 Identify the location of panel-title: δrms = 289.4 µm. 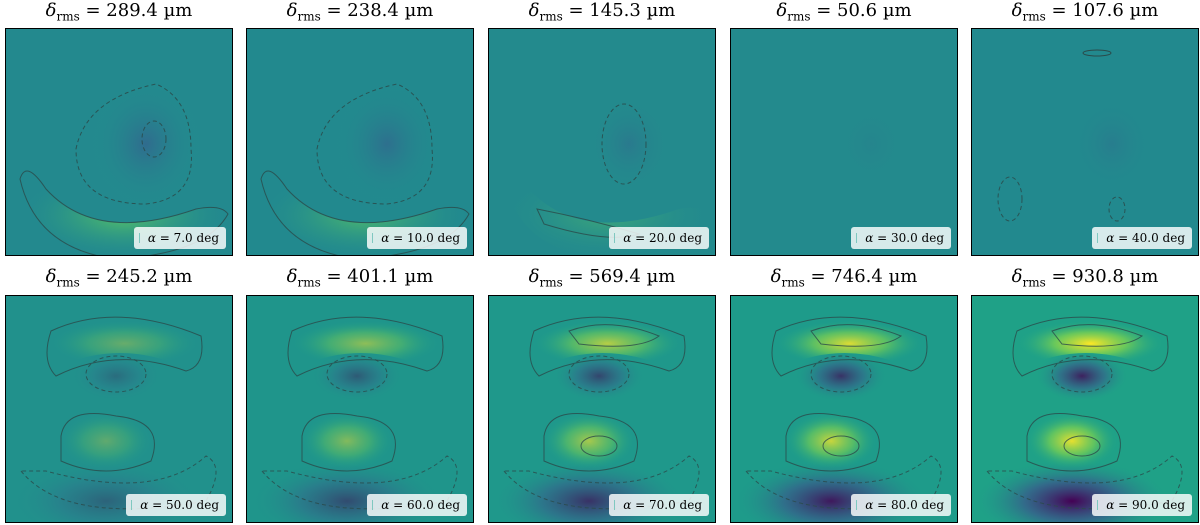
(119, 12).